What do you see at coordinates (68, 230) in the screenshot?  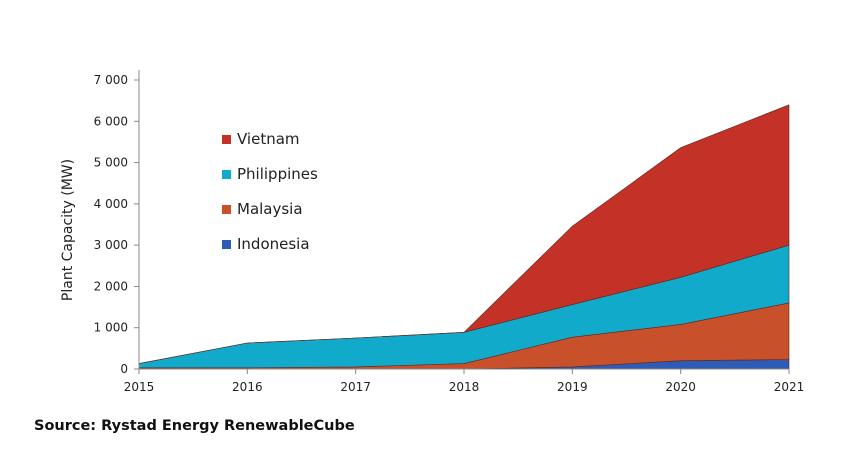 I see `y-axis-label: Plant Capacity (MW)` at bounding box center [68, 230].